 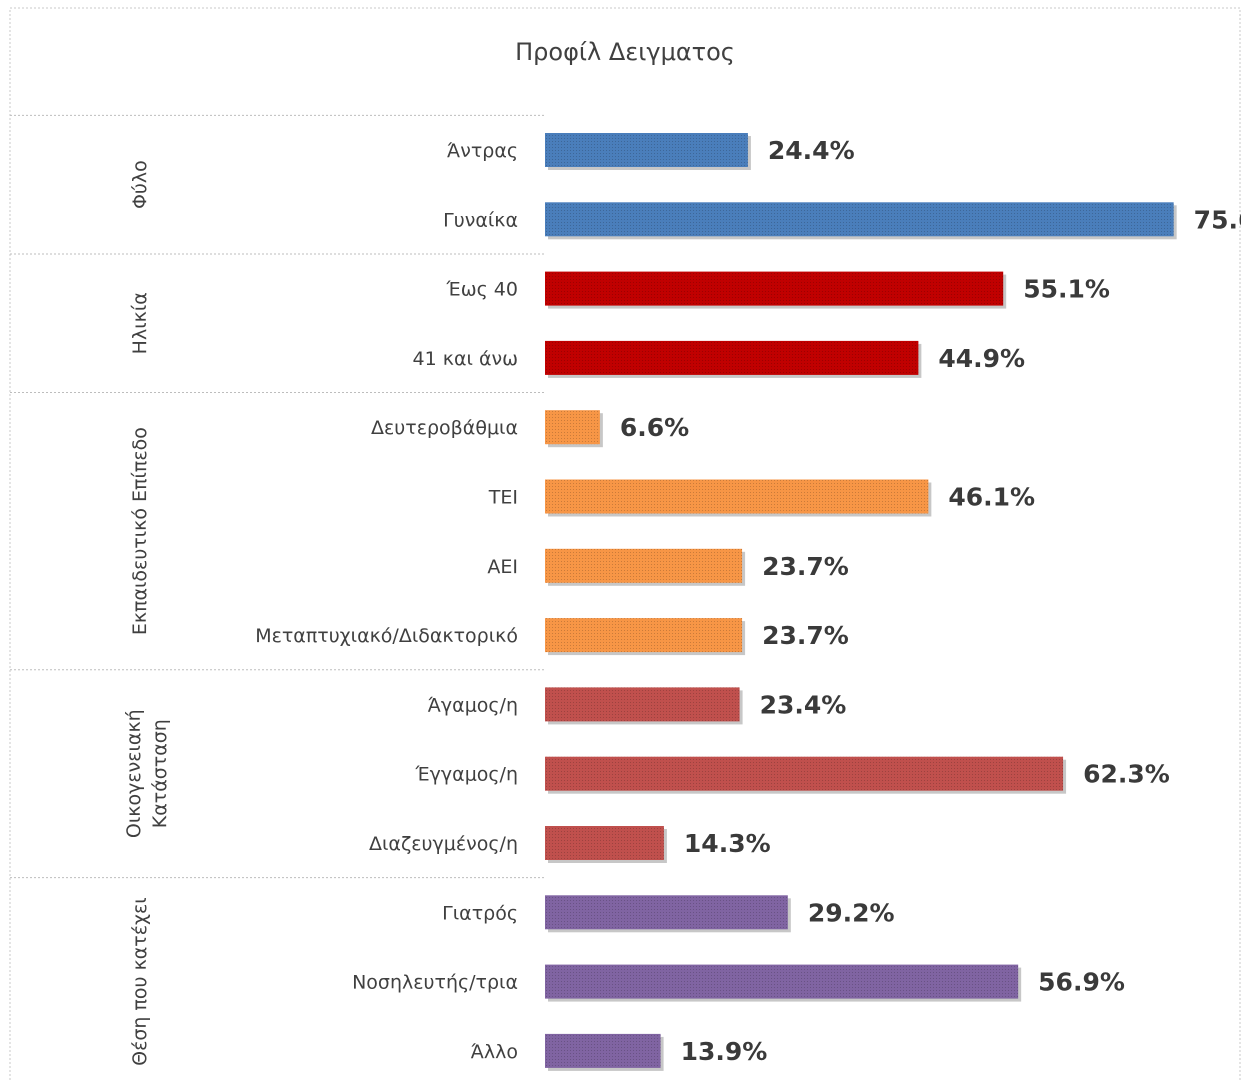 I want to click on group-label: Εκπαιδευτικό Επίπεδο, so click(x=140, y=531).